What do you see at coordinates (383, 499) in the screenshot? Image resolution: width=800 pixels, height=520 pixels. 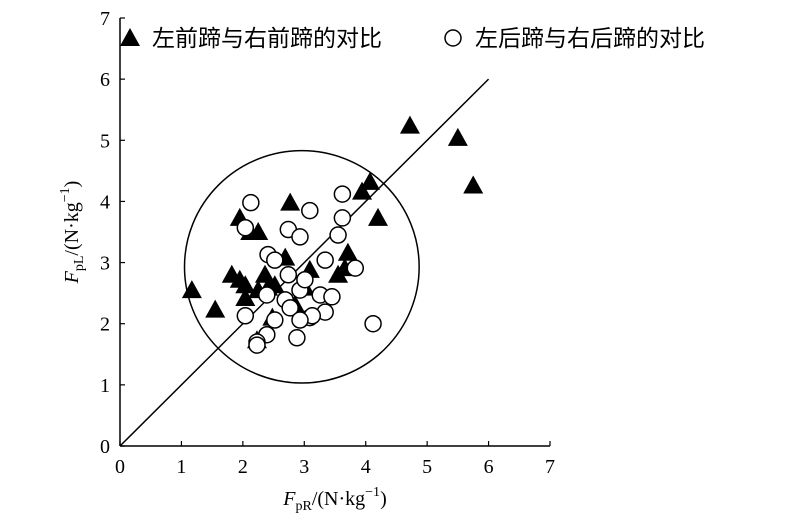 I see `x-label-close: )` at bounding box center [383, 499].